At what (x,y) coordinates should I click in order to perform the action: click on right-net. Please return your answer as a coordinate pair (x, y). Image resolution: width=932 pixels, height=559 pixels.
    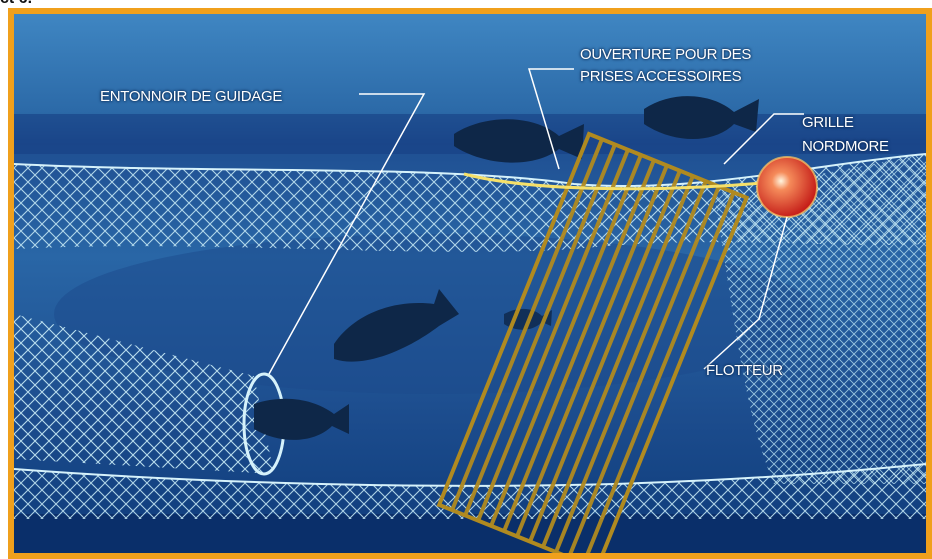
    Looking at the image, I should click on (820, 319).